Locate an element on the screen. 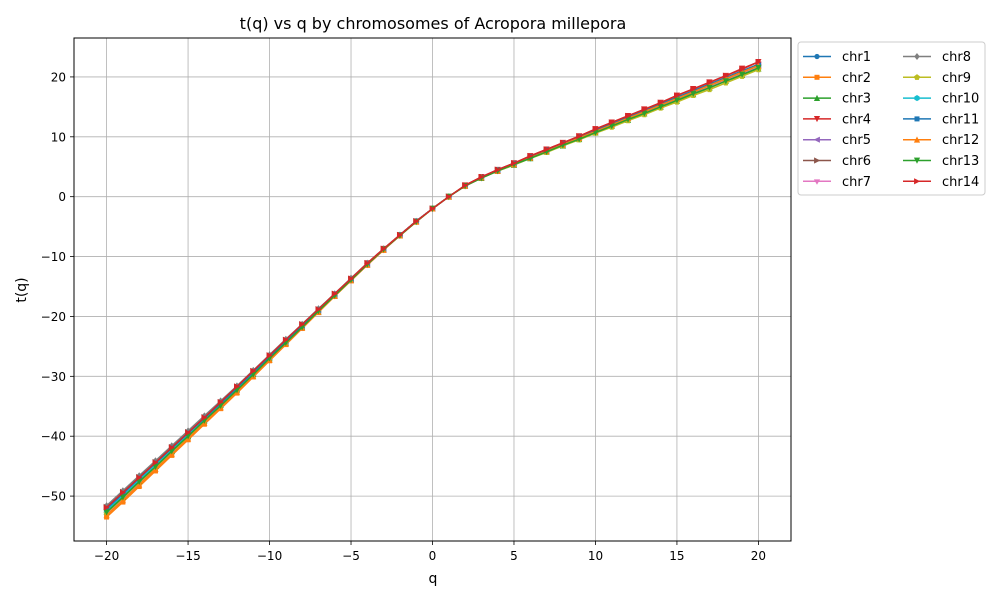  y-tick-label: 10 is located at coordinates (58, 137).